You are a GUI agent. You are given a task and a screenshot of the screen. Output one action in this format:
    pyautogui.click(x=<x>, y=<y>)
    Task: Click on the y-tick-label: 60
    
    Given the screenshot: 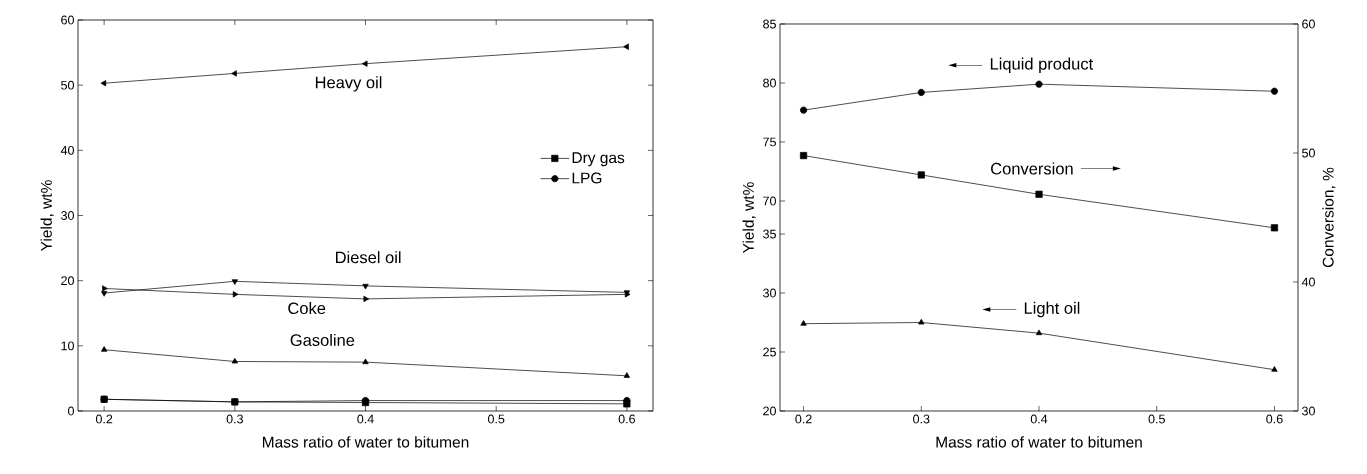 What is the action you would take?
    pyautogui.click(x=67, y=20)
    